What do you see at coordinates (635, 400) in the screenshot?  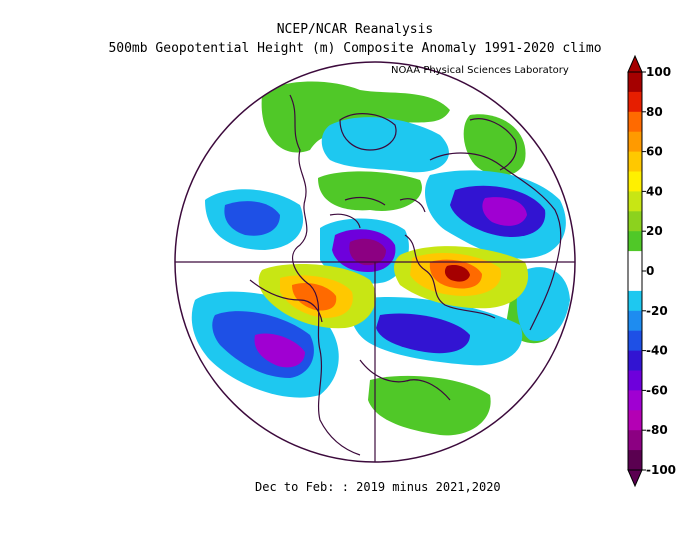 I see `colorbar-band-m70` at bounding box center [635, 400].